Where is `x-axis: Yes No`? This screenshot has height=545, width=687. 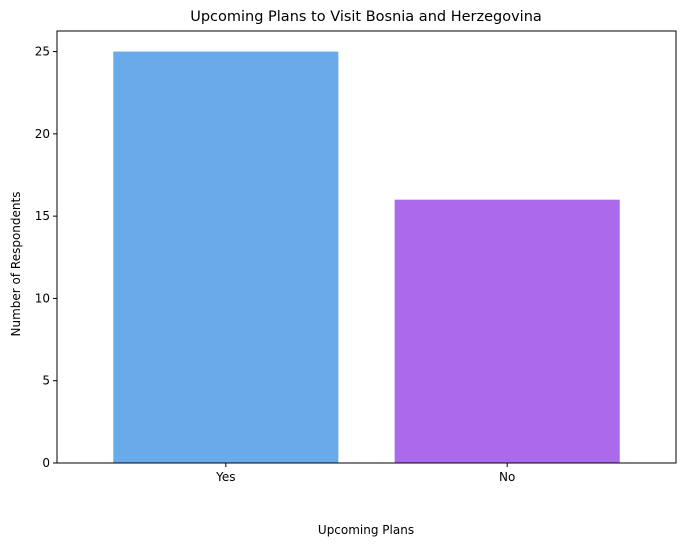 x-axis: Yes No is located at coordinates (365, 473).